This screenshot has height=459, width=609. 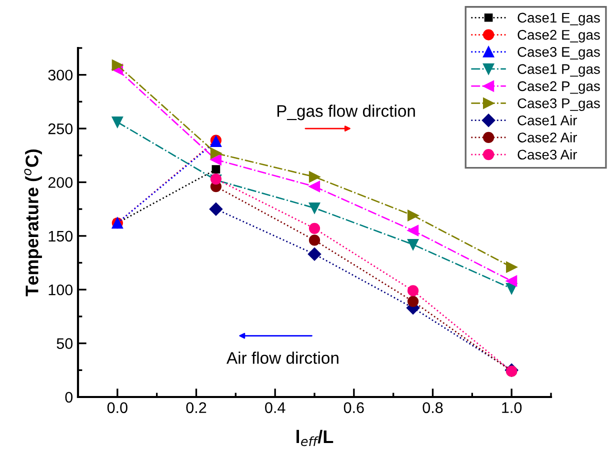 What do you see at coordinates (548, 154) in the screenshot?
I see `legend-label: Case3 Air` at bounding box center [548, 154].